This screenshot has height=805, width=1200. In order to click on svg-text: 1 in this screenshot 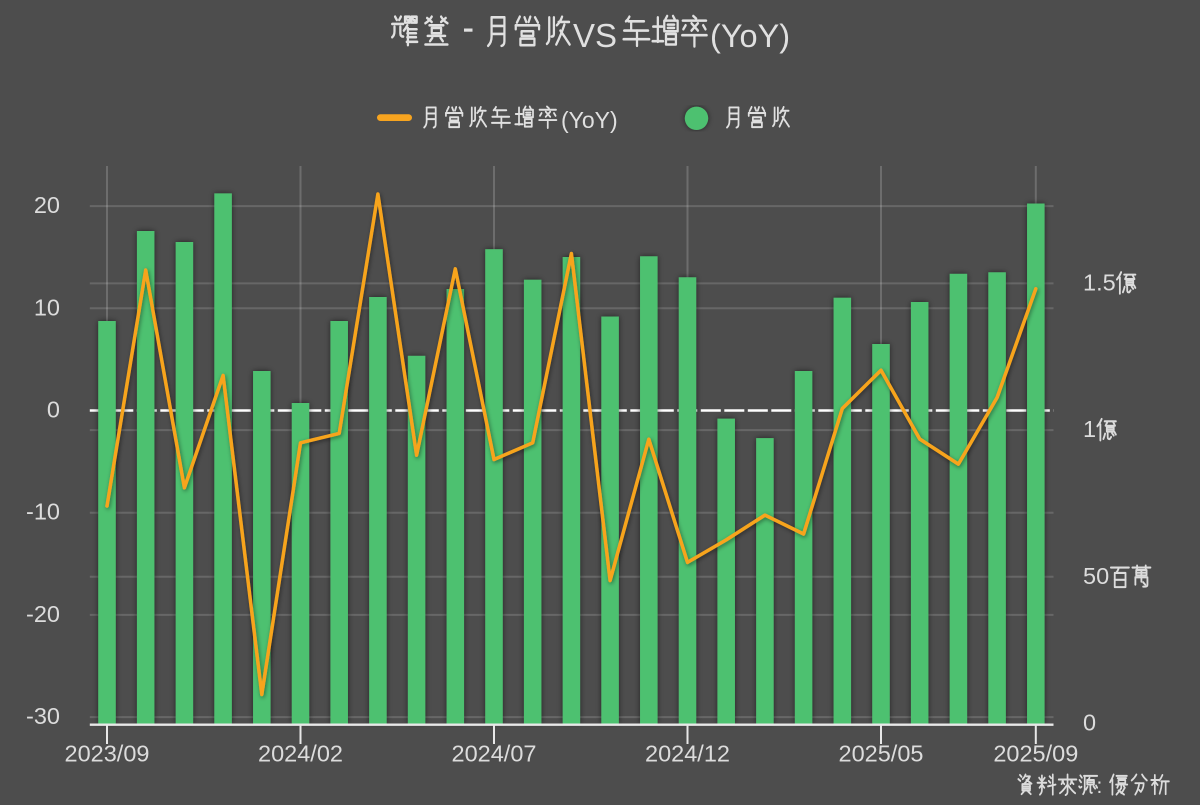, I will do `click(1089, 429)`.